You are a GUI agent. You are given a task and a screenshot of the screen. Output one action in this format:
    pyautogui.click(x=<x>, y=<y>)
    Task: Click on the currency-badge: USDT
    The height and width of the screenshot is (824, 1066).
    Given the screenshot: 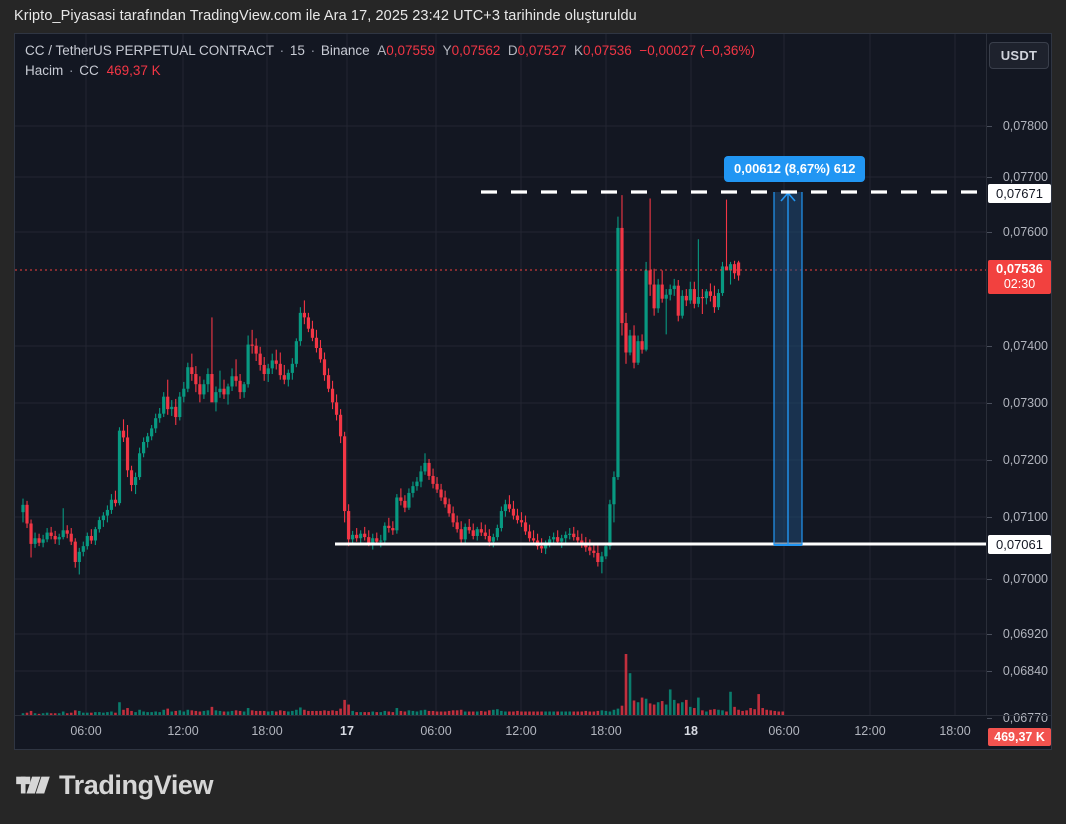 What is the action you would take?
    pyautogui.click(x=1019, y=55)
    